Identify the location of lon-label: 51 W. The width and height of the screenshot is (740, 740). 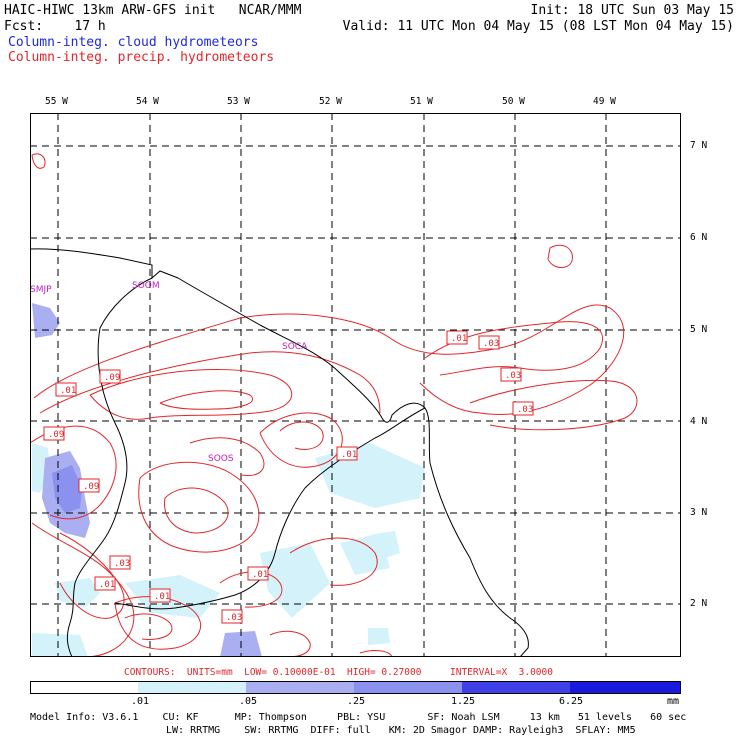
(421, 101).